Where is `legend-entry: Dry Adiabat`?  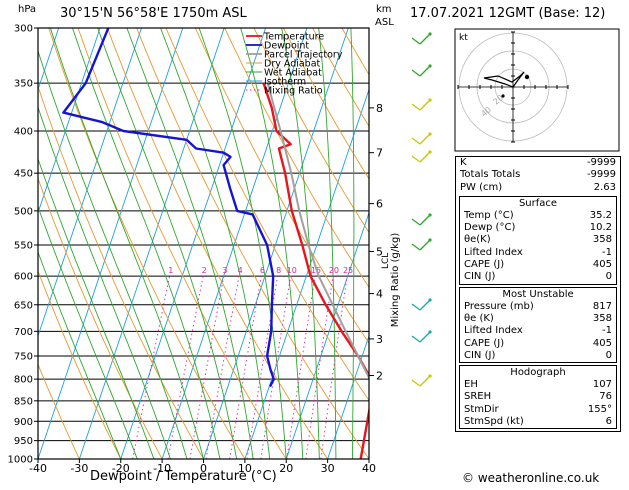 legend-entry: Dry Adiabat is located at coordinates (292, 64).